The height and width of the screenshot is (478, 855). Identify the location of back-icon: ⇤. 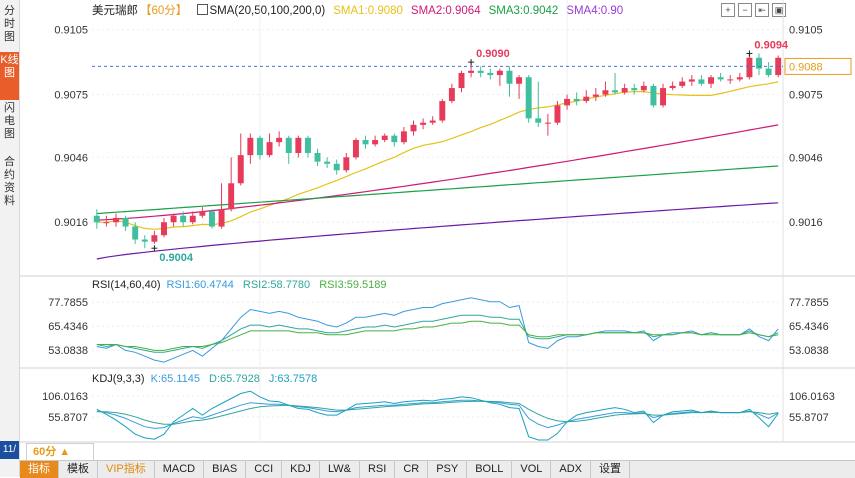
(762, 10).